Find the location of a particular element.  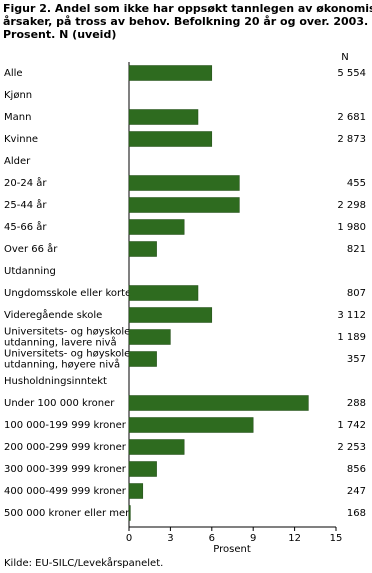

n-value: 1 189 is located at coordinates (351, 337).